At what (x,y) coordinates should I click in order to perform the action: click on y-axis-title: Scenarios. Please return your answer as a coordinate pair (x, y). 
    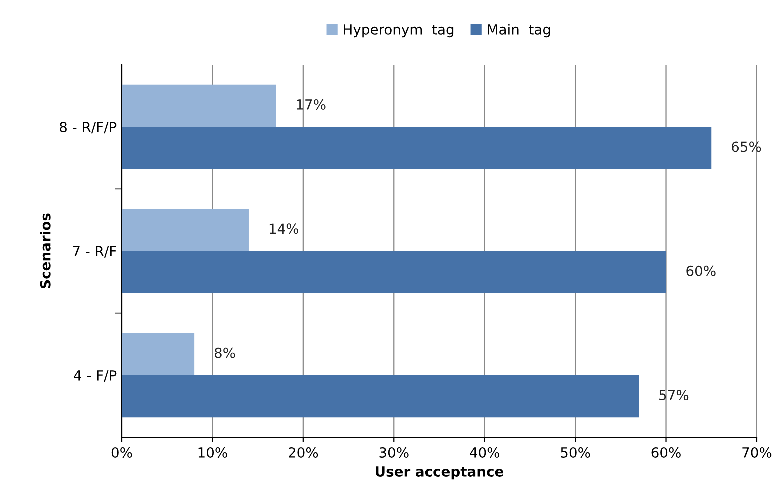
    Looking at the image, I should click on (45, 251).